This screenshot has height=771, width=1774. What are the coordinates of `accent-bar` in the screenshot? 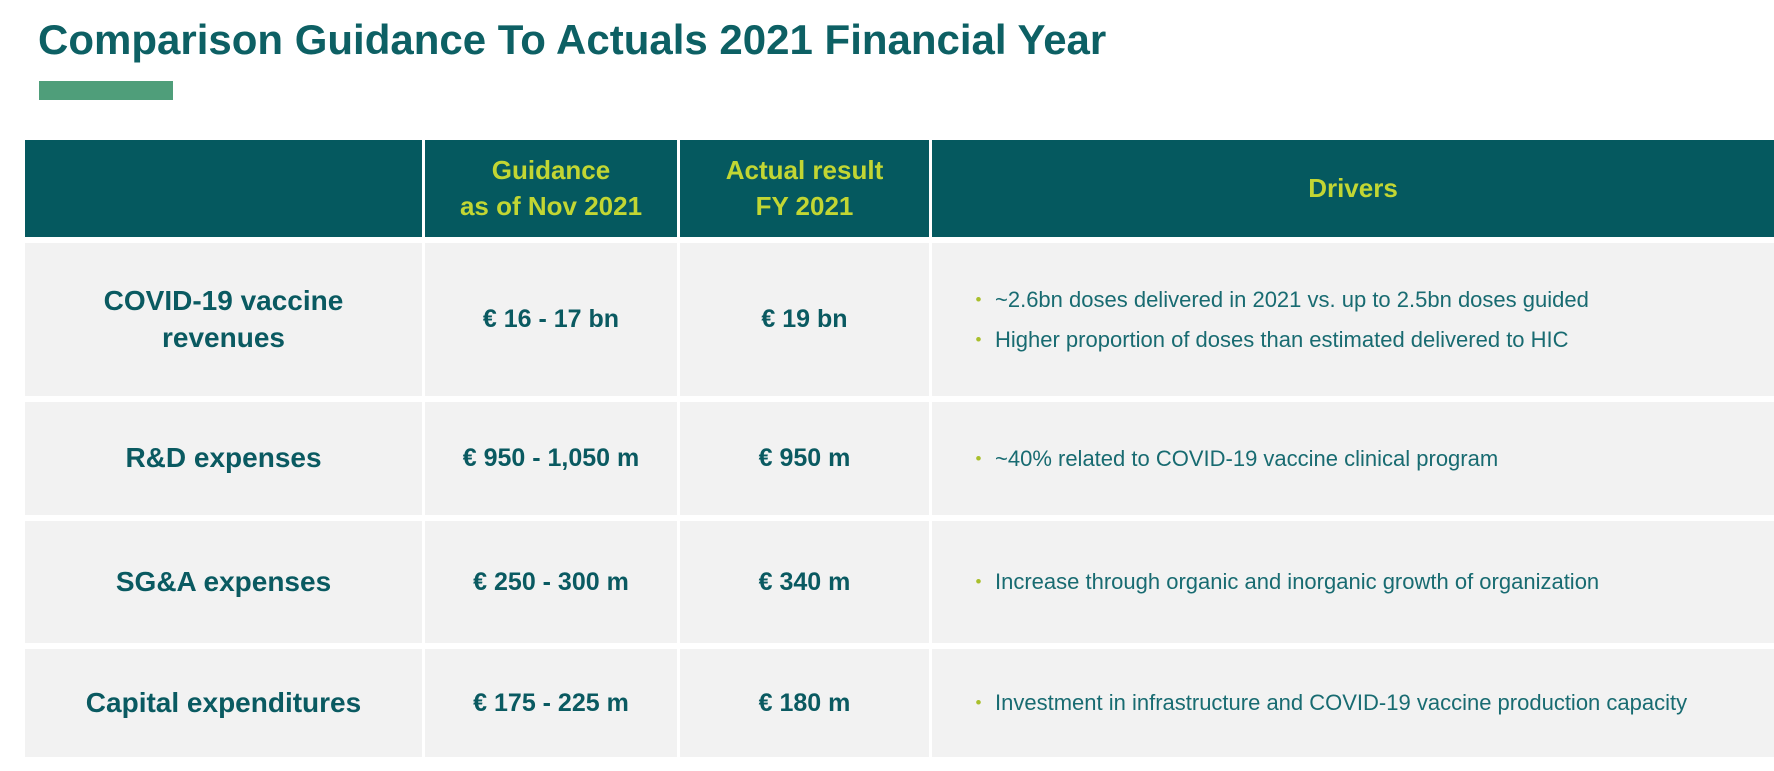 It's located at (106, 90).